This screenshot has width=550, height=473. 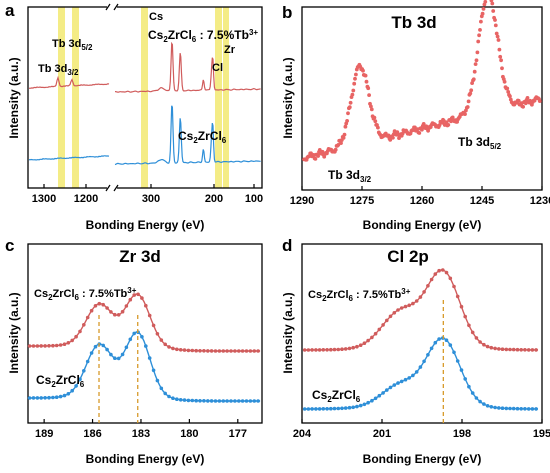 I want to click on x-axis-title: Bonding Energy (eV), so click(x=422, y=225).